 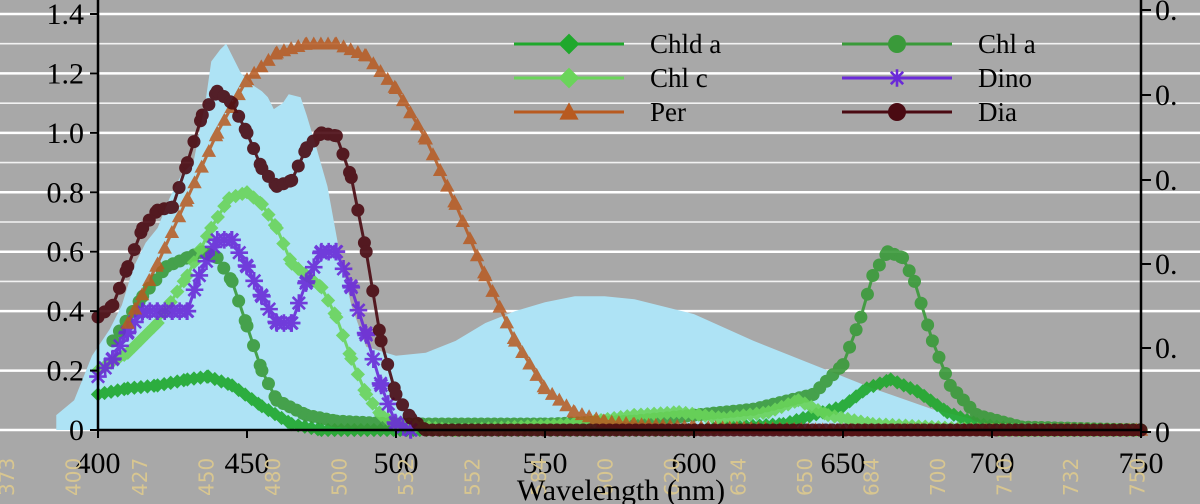 What do you see at coordinates (539, 477) in the screenshot?
I see `band-label: 584` at bounding box center [539, 477].